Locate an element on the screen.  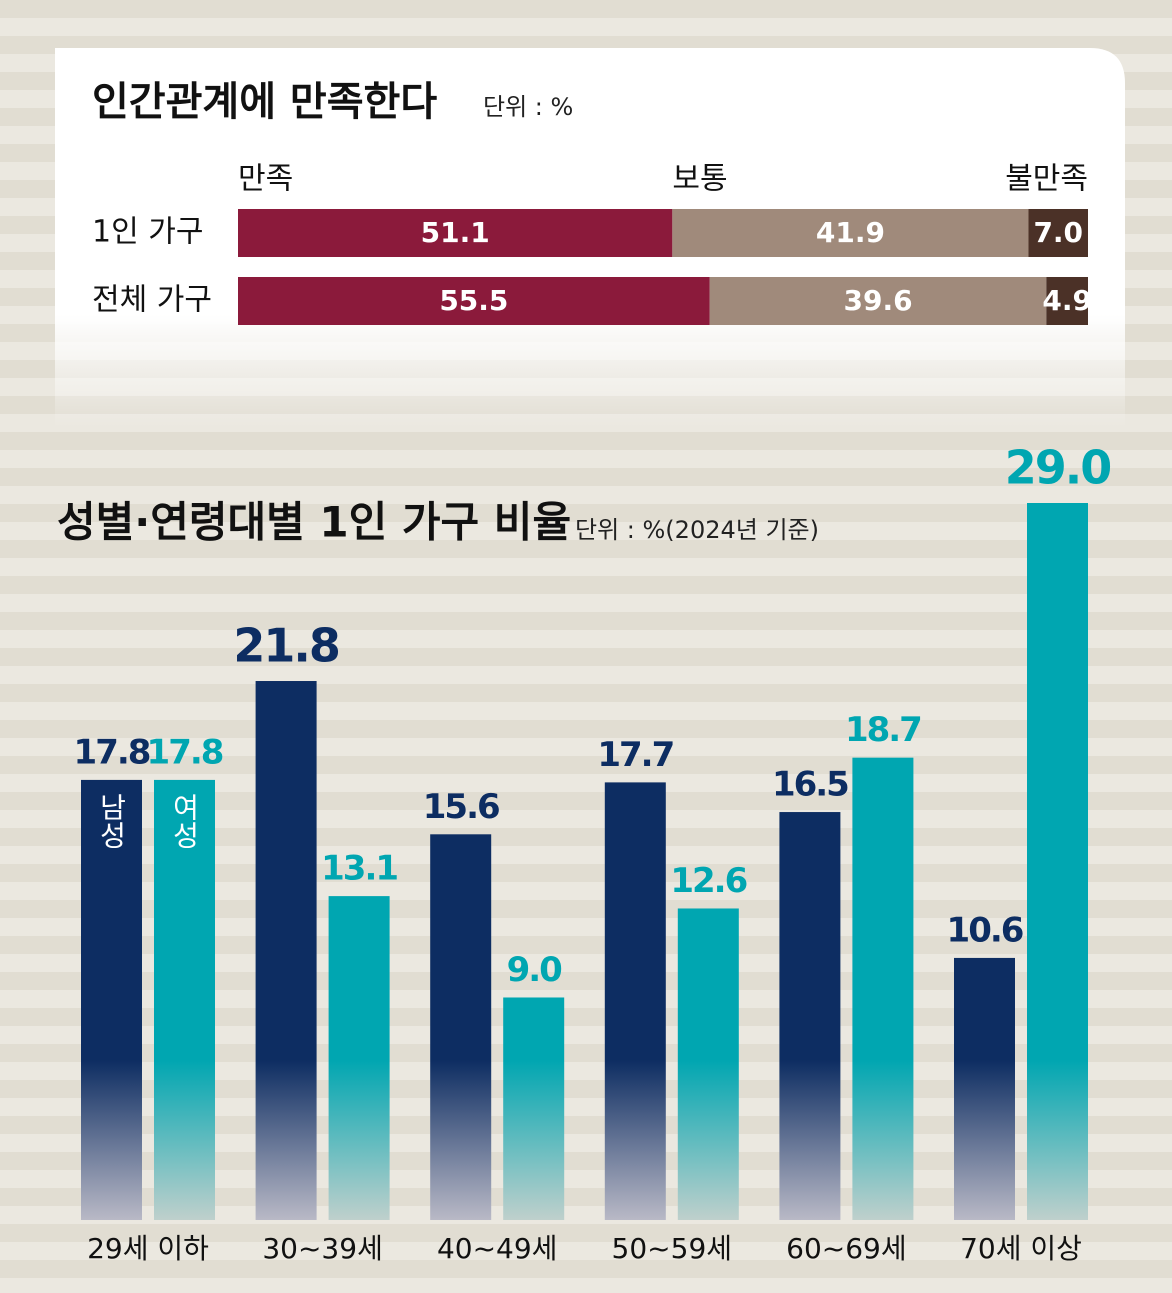
value-label: 39.6 is located at coordinates (878, 300).